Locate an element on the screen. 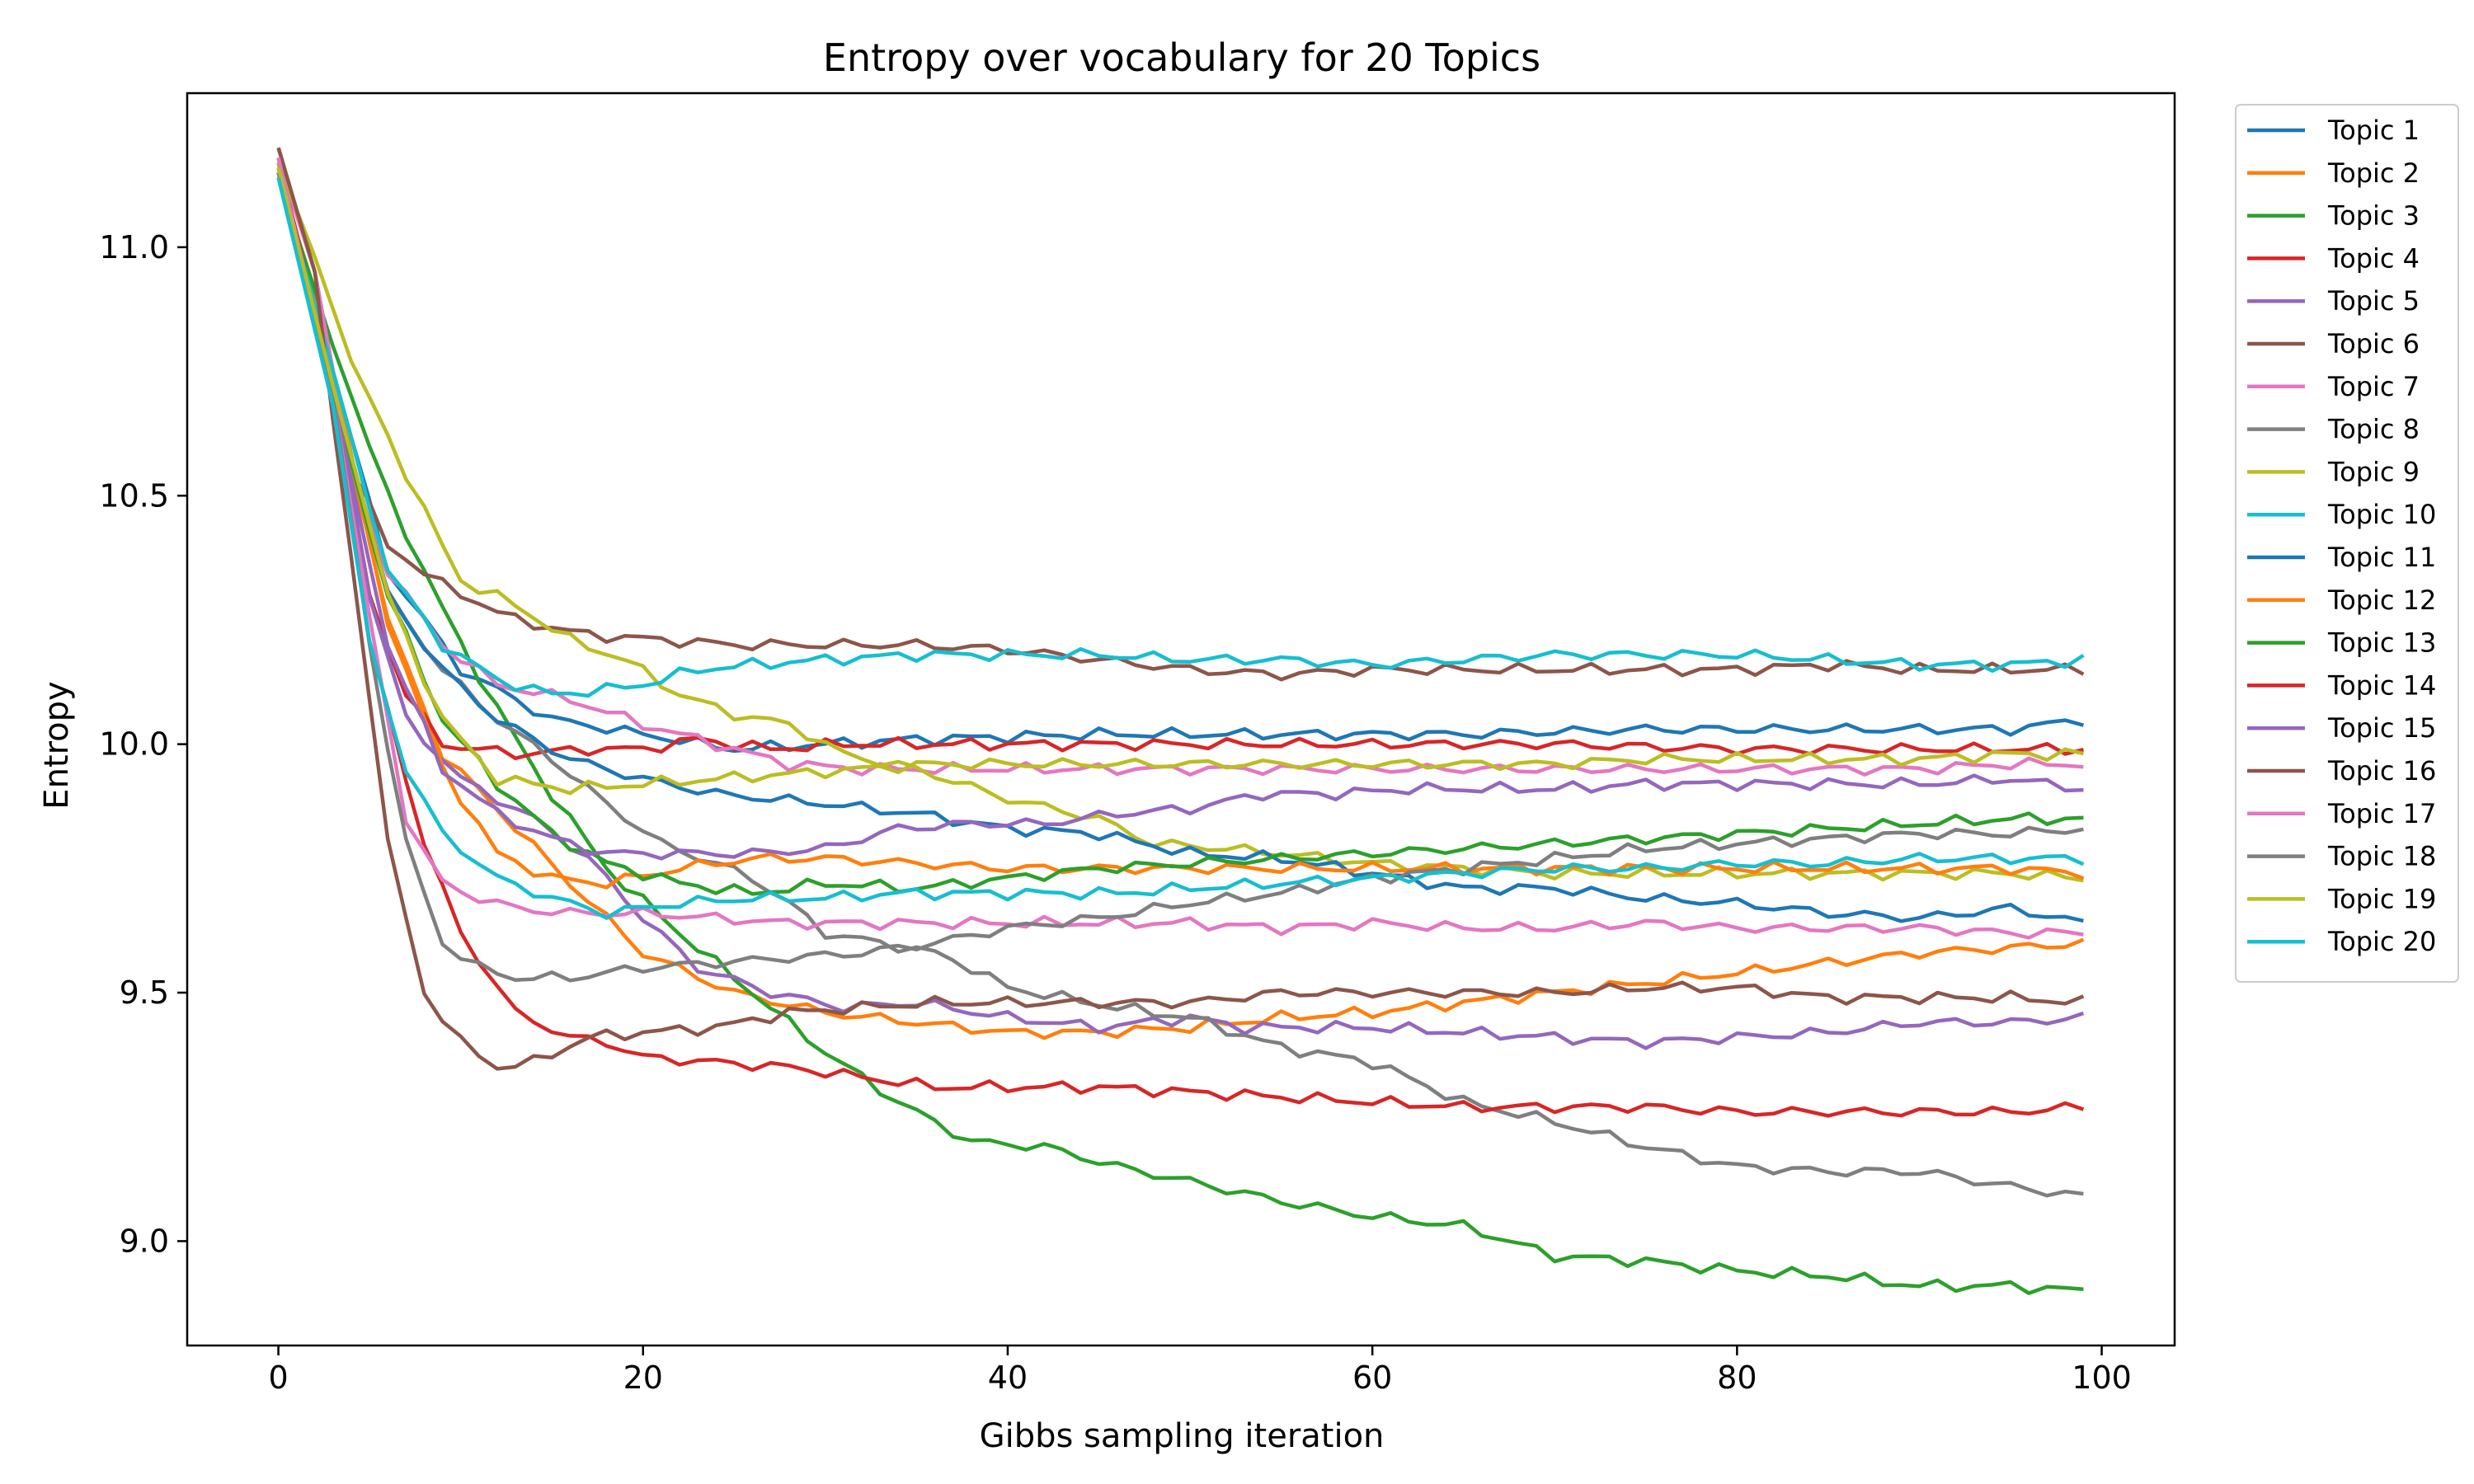 This screenshot has height=1484, width=2474. legend-label: Topic 16 is located at coordinates (2381, 771).